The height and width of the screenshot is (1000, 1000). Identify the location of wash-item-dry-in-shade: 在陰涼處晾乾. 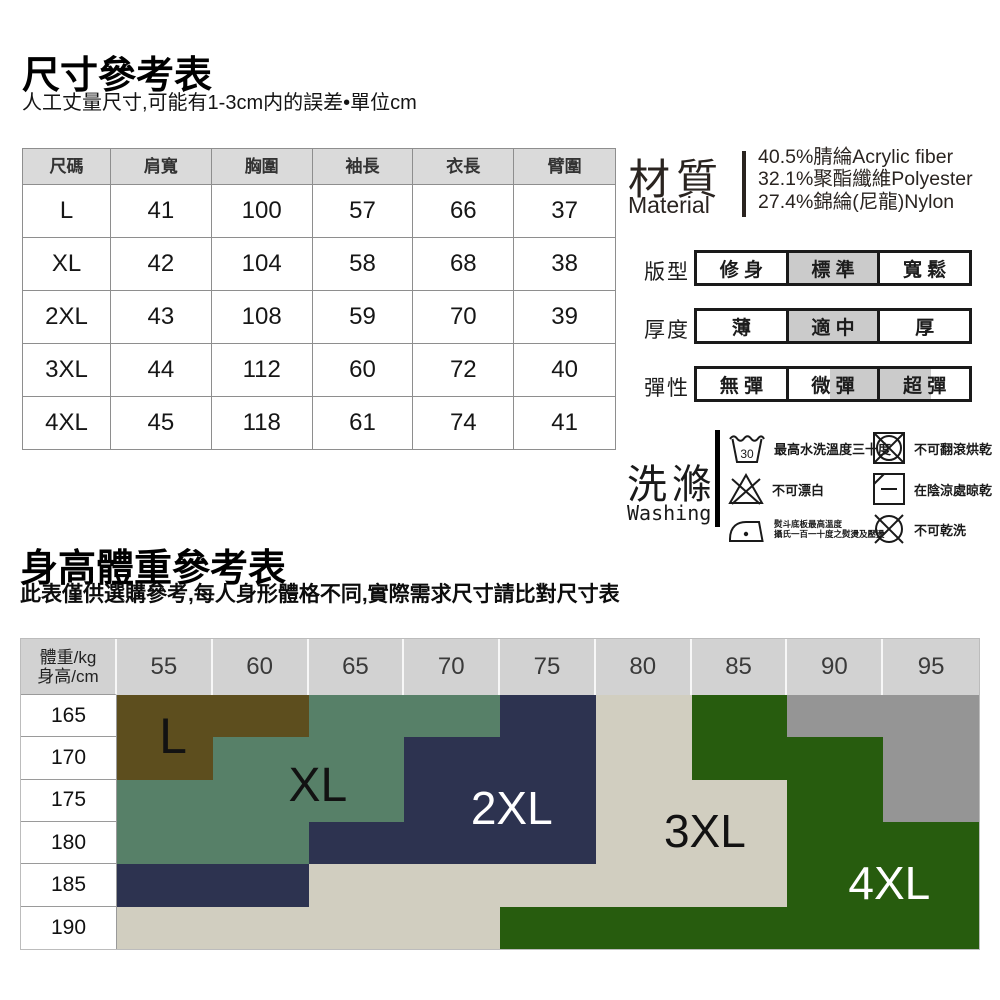
(931, 489).